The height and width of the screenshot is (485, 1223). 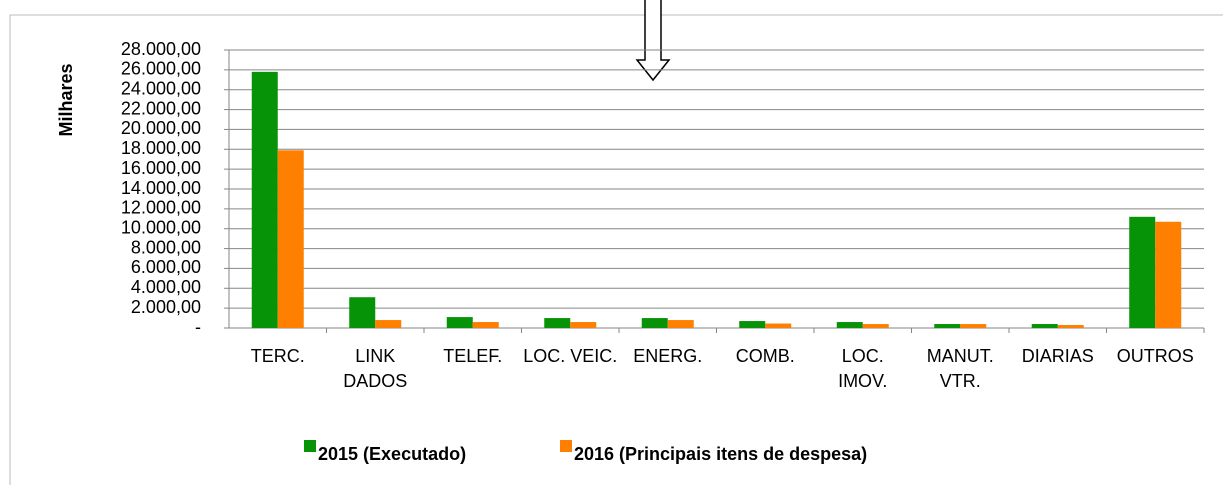 I want to click on y-tick-label: 22.000,00, so click(x=161, y=108).